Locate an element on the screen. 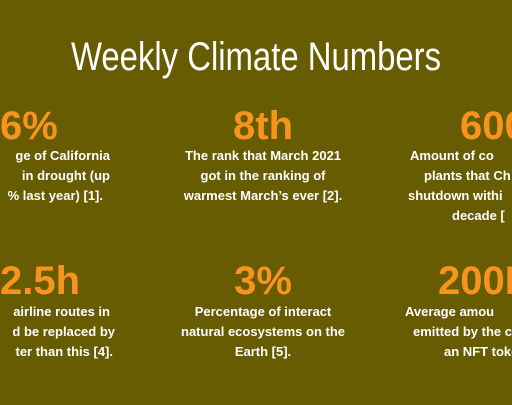 This screenshot has height=405, width=512. stat-description: The rank that March 2021 is located at coordinates (263, 155).